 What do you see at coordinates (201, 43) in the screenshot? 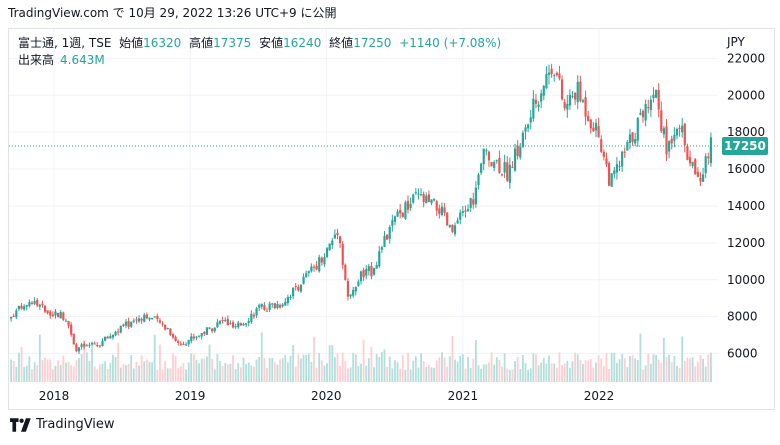
I see `high-label: 高値` at bounding box center [201, 43].